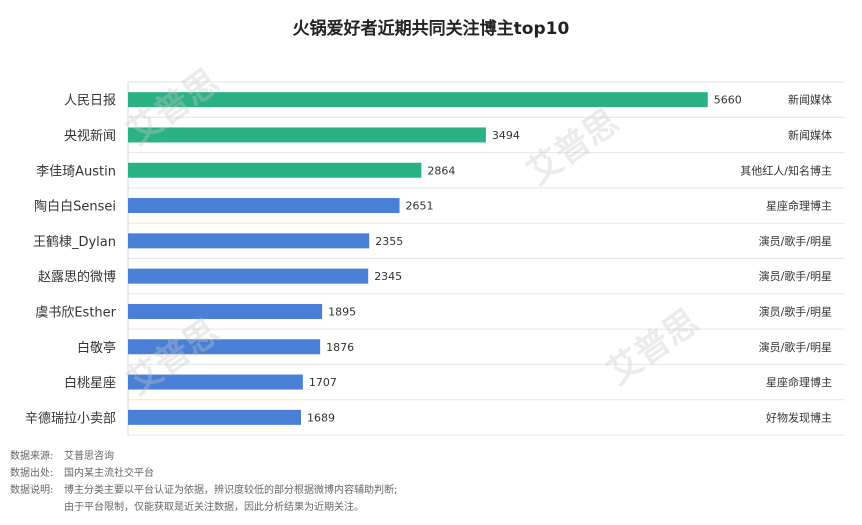 The height and width of the screenshot is (525, 862). Describe the element at coordinates (96, 348) in the screenshot. I see `y-tick-label: 白敬亭` at that location.